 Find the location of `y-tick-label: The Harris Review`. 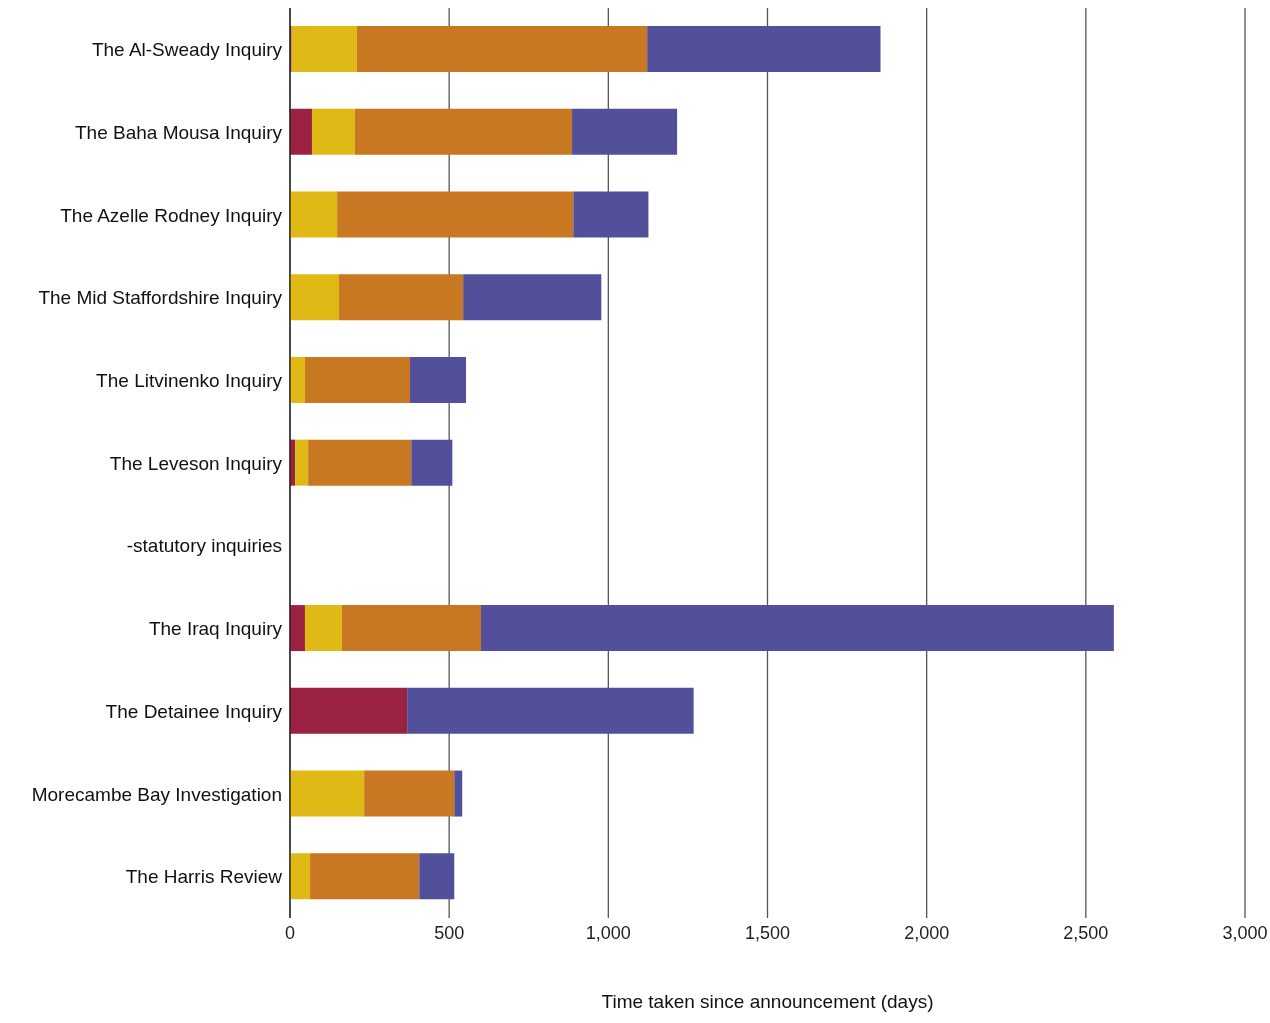

y-tick-label: The Harris Review is located at coordinates (204, 877).